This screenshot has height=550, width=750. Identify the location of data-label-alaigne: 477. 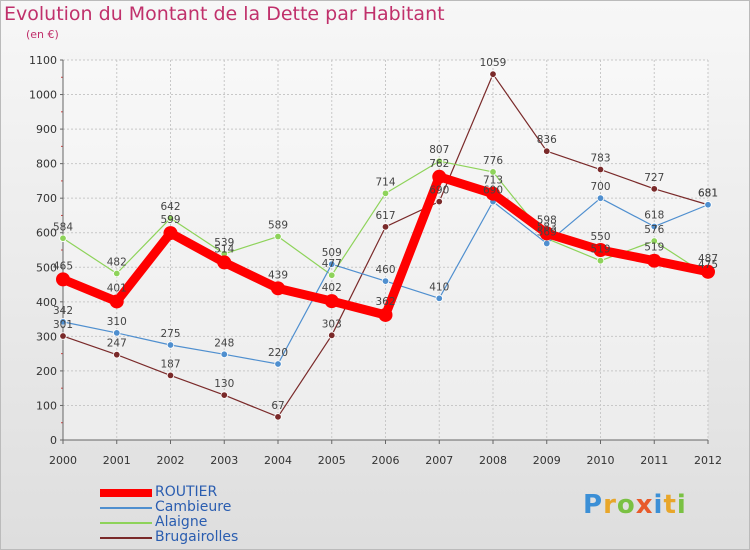
(332, 264).